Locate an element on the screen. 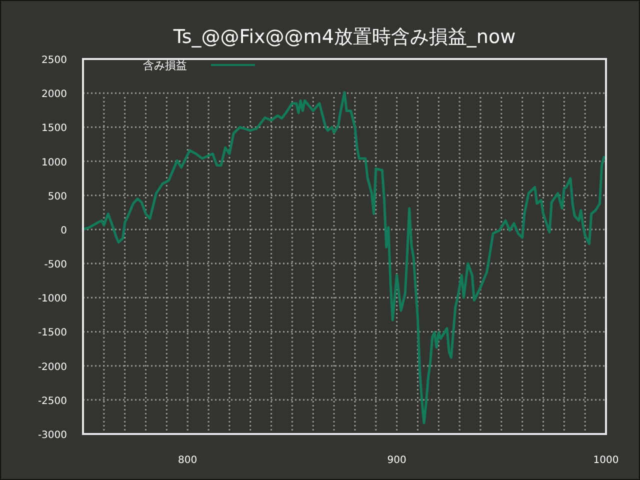 Image resolution: width=640 pixels, height=480 pixels. y-tick-label: -3000 is located at coordinates (52, 435).